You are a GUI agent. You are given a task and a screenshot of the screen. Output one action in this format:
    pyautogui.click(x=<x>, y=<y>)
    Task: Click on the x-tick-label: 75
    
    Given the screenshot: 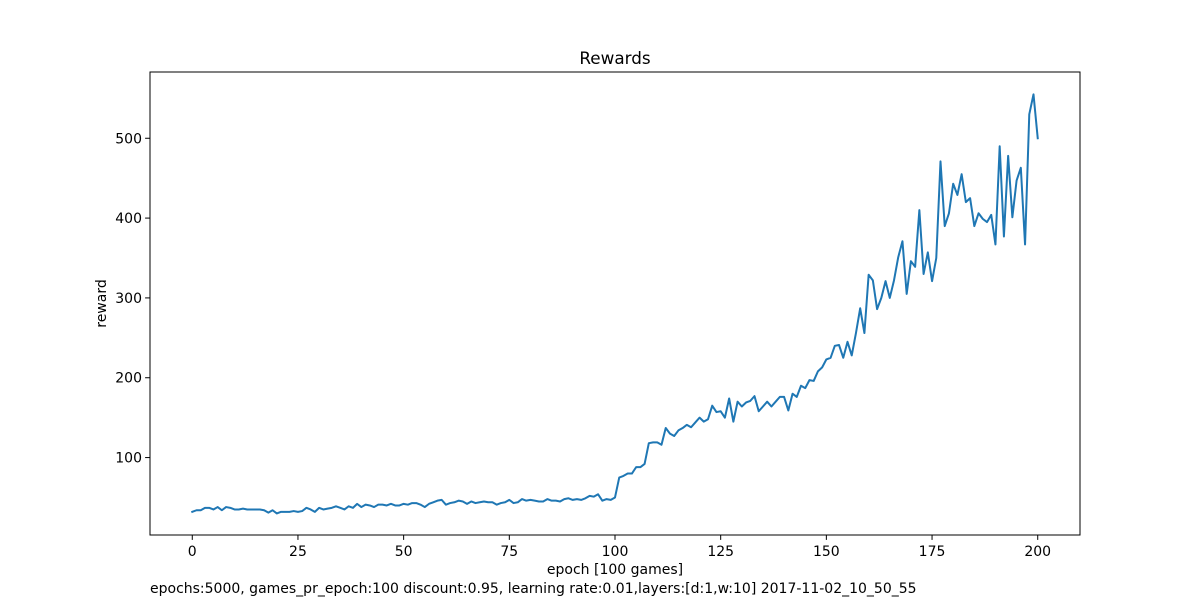 What is the action you would take?
    pyautogui.click(x=509, y=552)
    